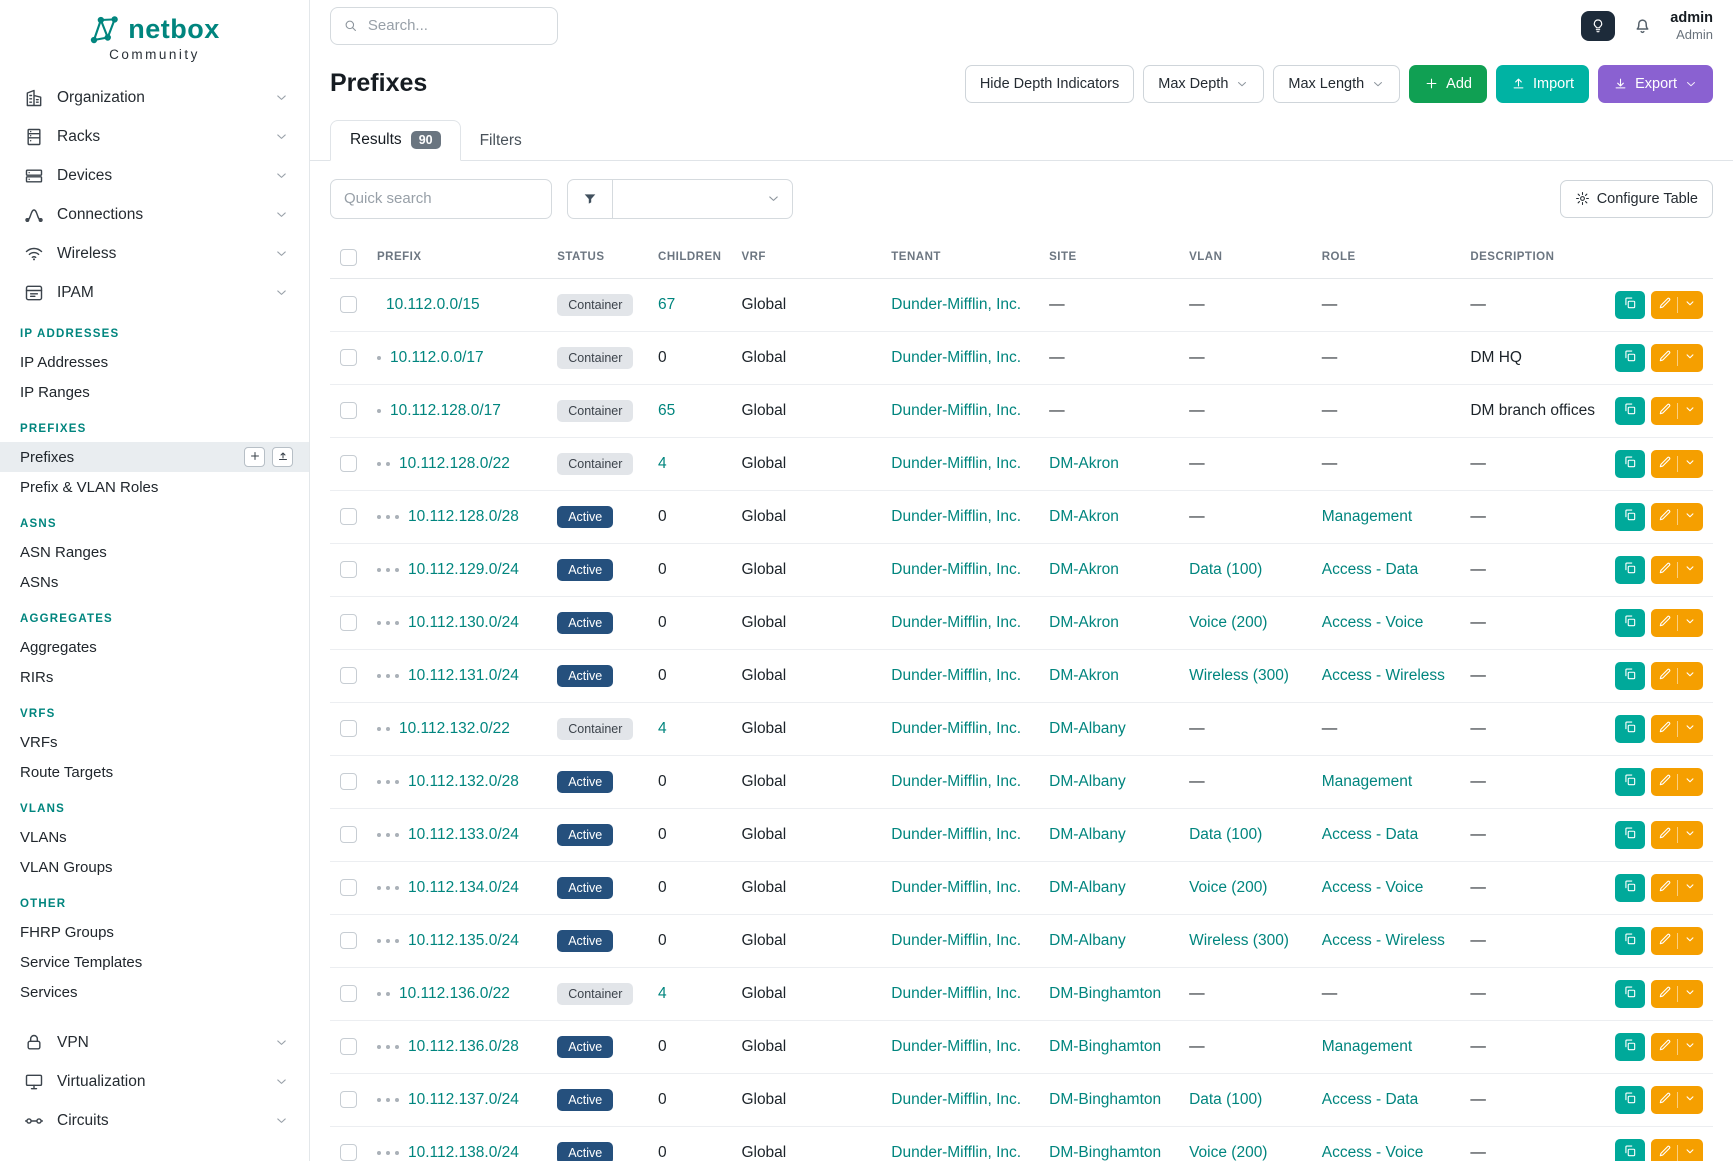 This screenshot has height=1161, width=1733. What do you see at coordinates (1245, 257) in the screenshot?
I see `column-header-vlan: VLAN` at bounding box center [1245, 257].